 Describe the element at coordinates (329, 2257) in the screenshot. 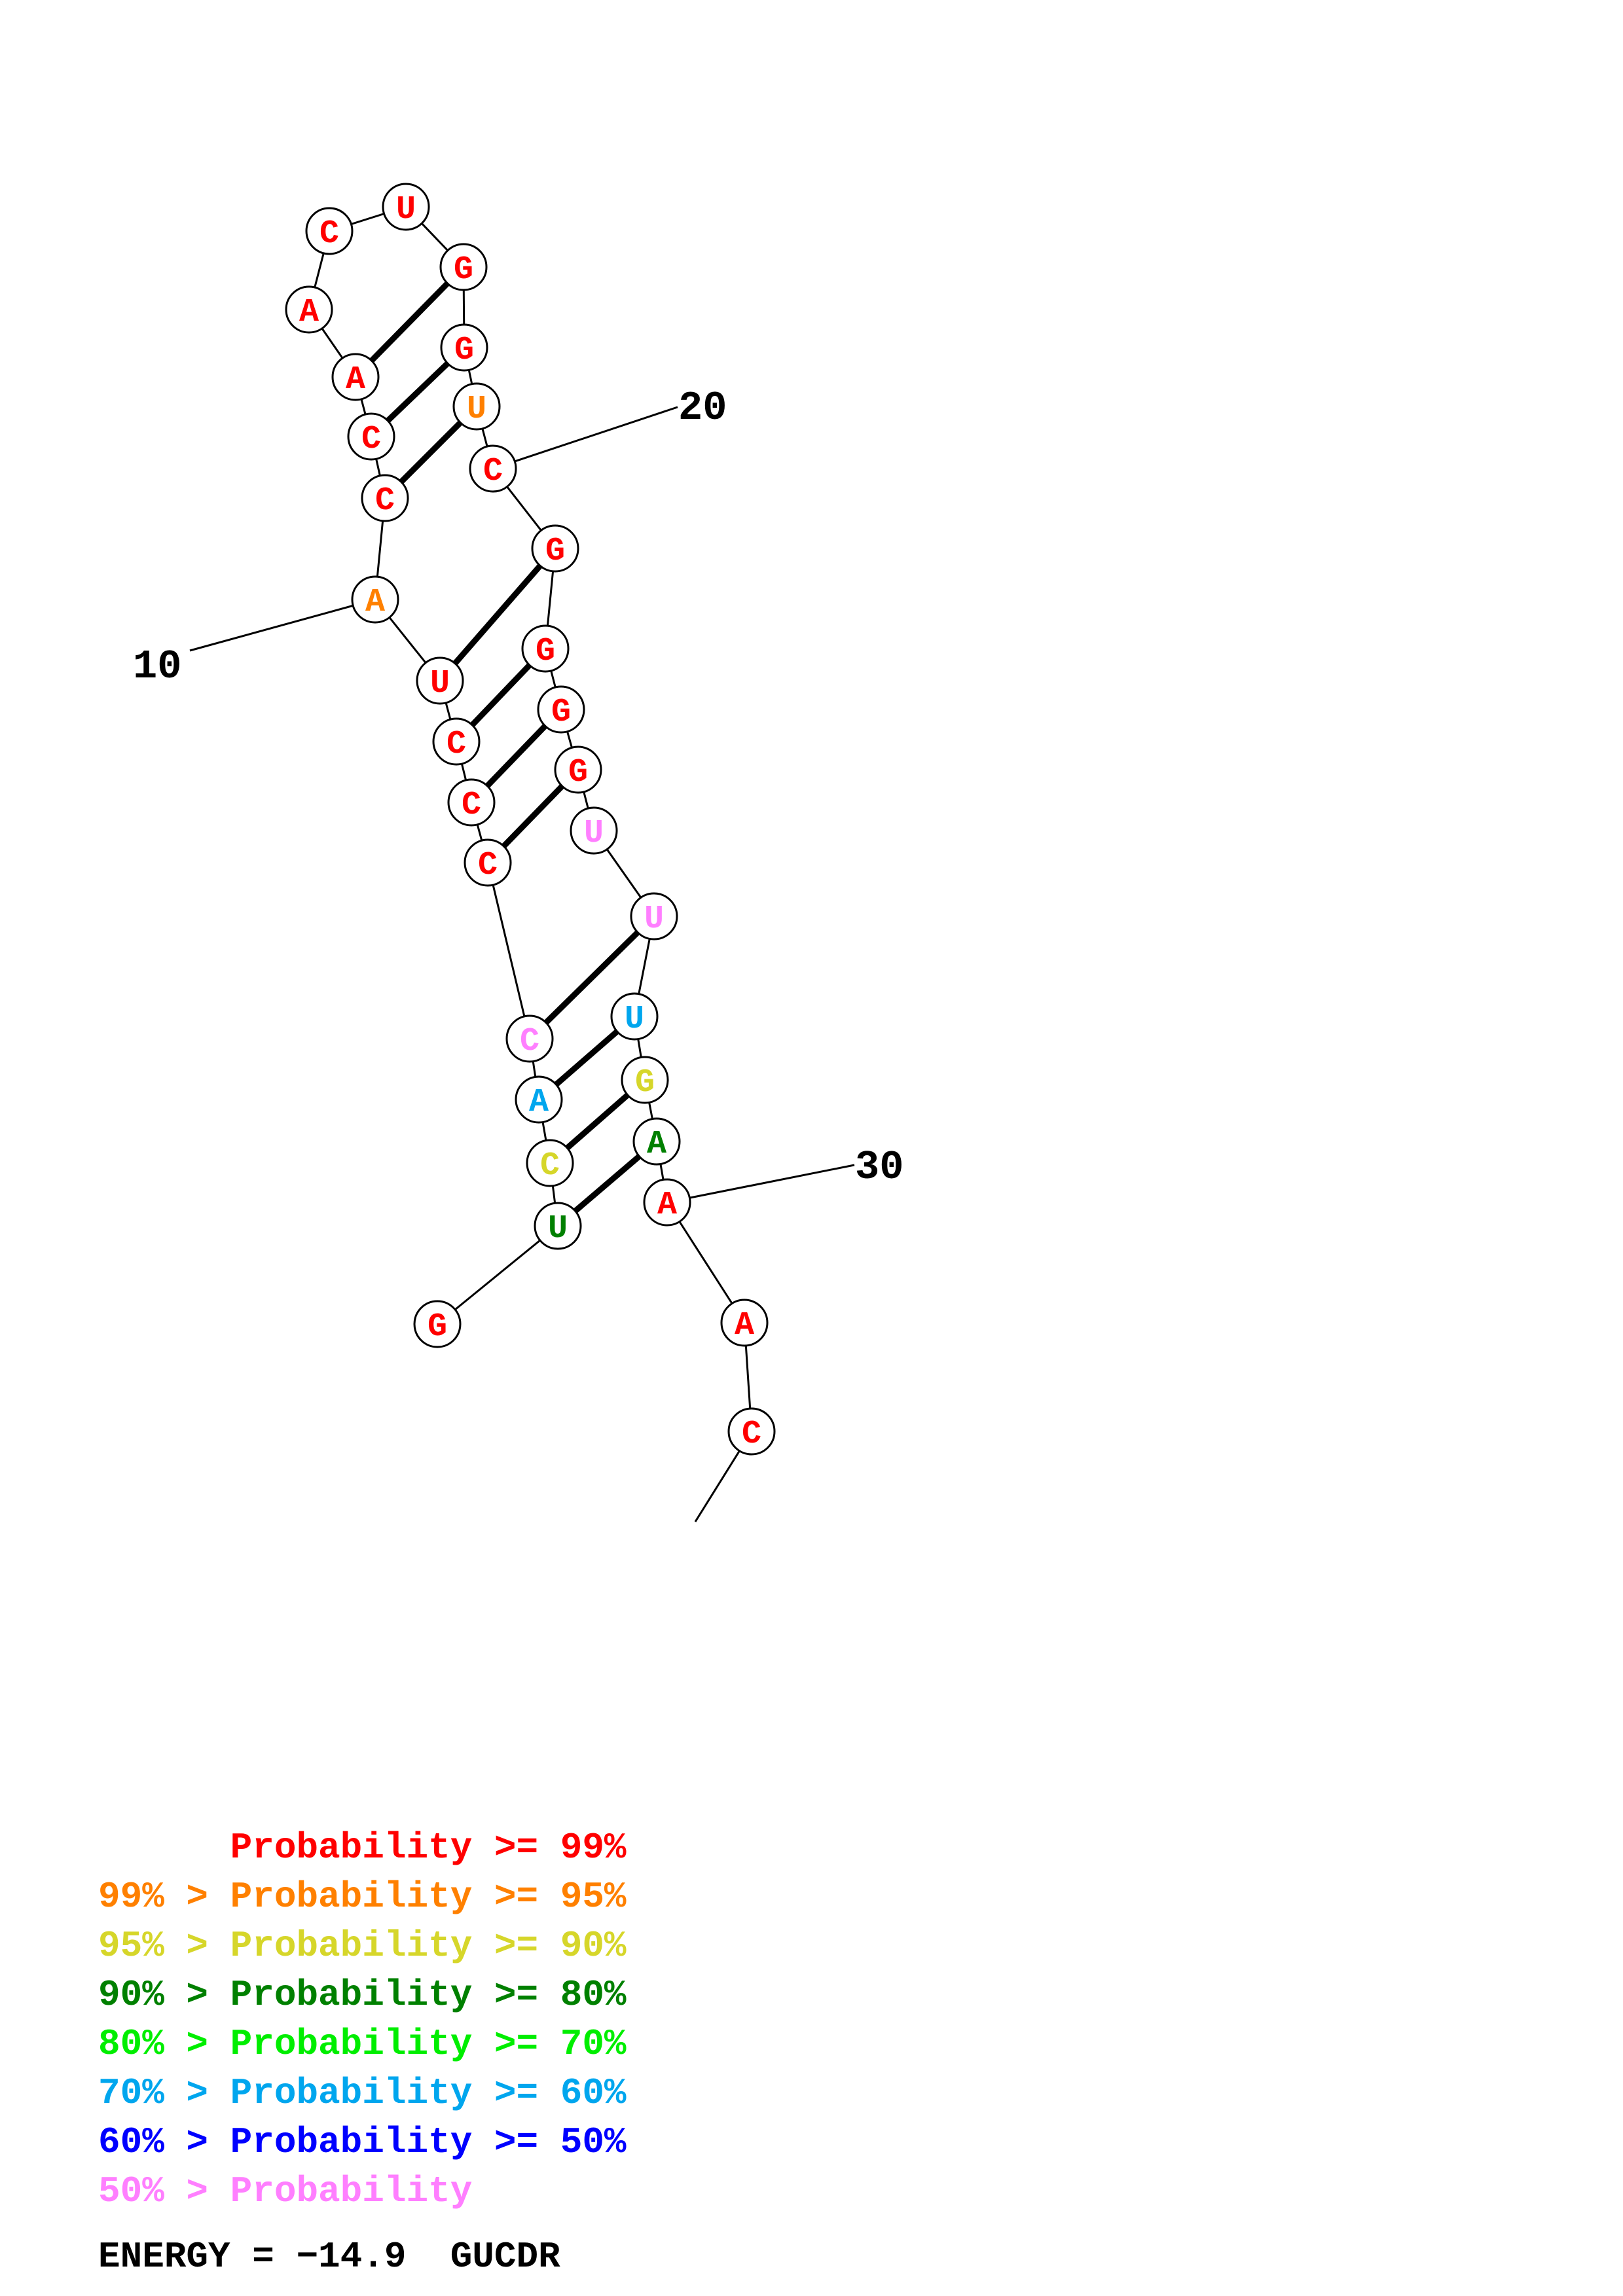

I see `energy-value: ENERGY = −14.9 GUCDR` at that location.